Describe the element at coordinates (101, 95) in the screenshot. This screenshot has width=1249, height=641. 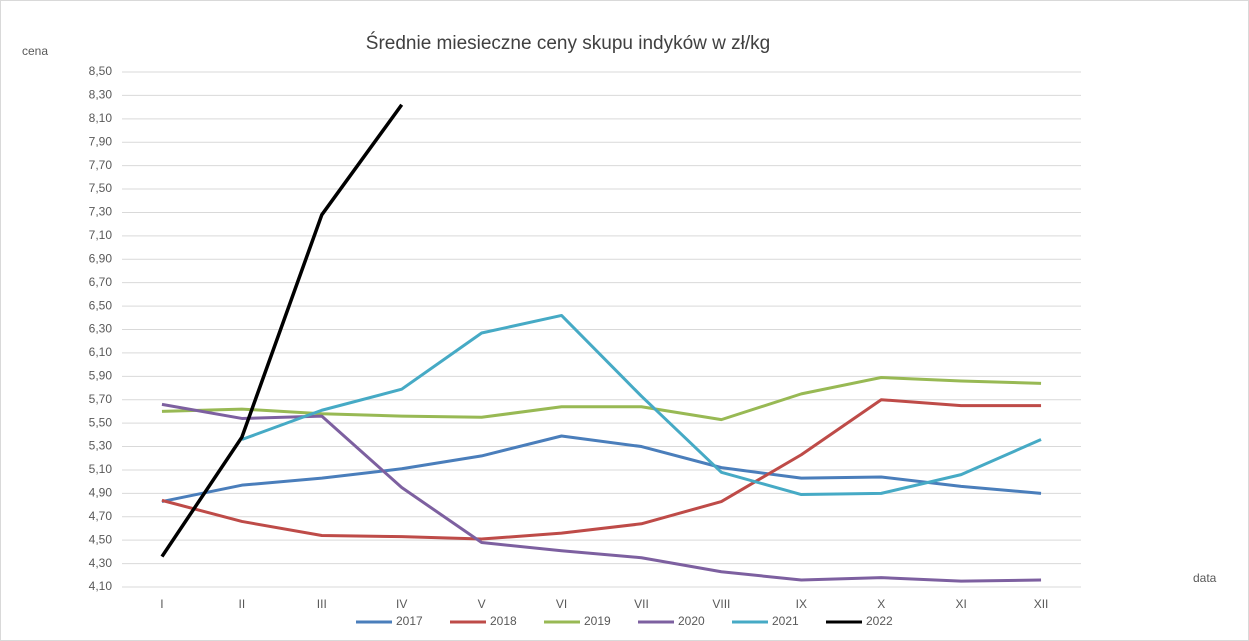
I see `y-tick-label: 8,30` at that location.